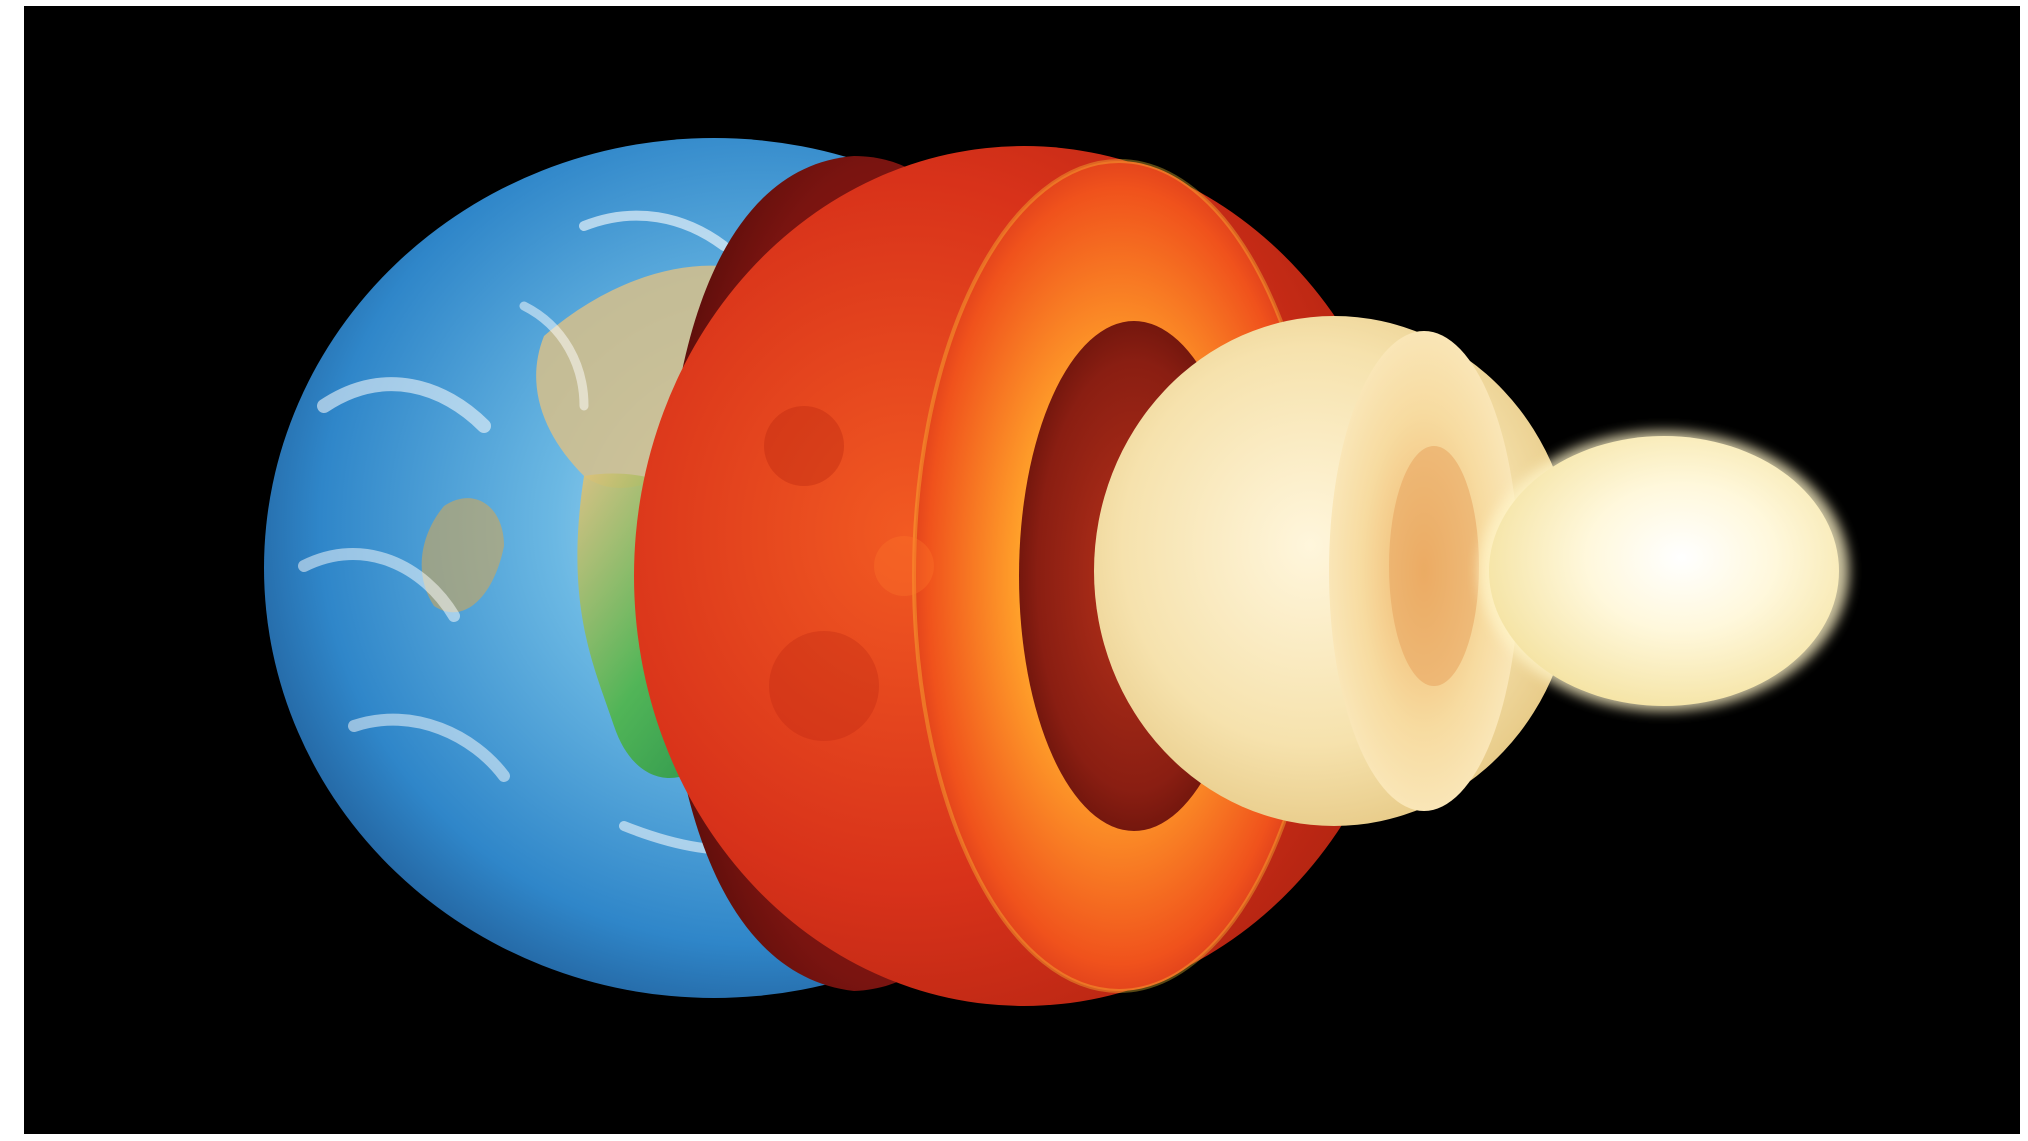 The height and width of the screenshot is (1141, 2028). Describe the element at coordinates (1664, 571) in the screenshot. I see `inner-core` at that location.